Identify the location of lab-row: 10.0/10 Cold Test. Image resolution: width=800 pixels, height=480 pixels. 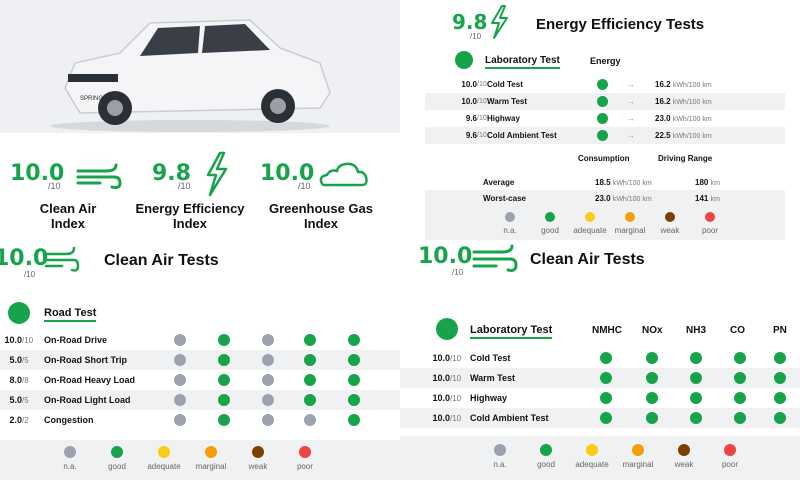
(600, 358).